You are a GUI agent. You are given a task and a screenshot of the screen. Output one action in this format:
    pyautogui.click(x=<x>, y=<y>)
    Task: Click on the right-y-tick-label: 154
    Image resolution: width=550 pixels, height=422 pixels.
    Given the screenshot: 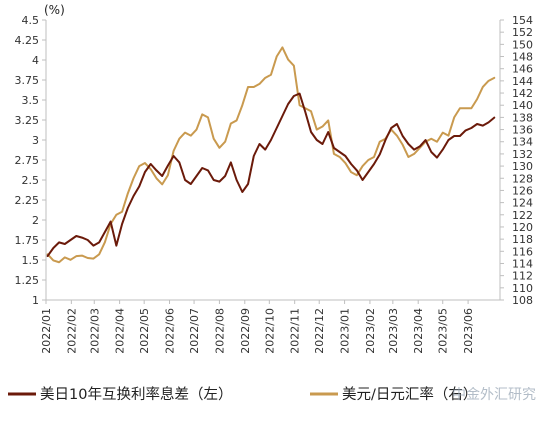 What is the action you would take?
    pyautogui.click(x=522, y=20)
    